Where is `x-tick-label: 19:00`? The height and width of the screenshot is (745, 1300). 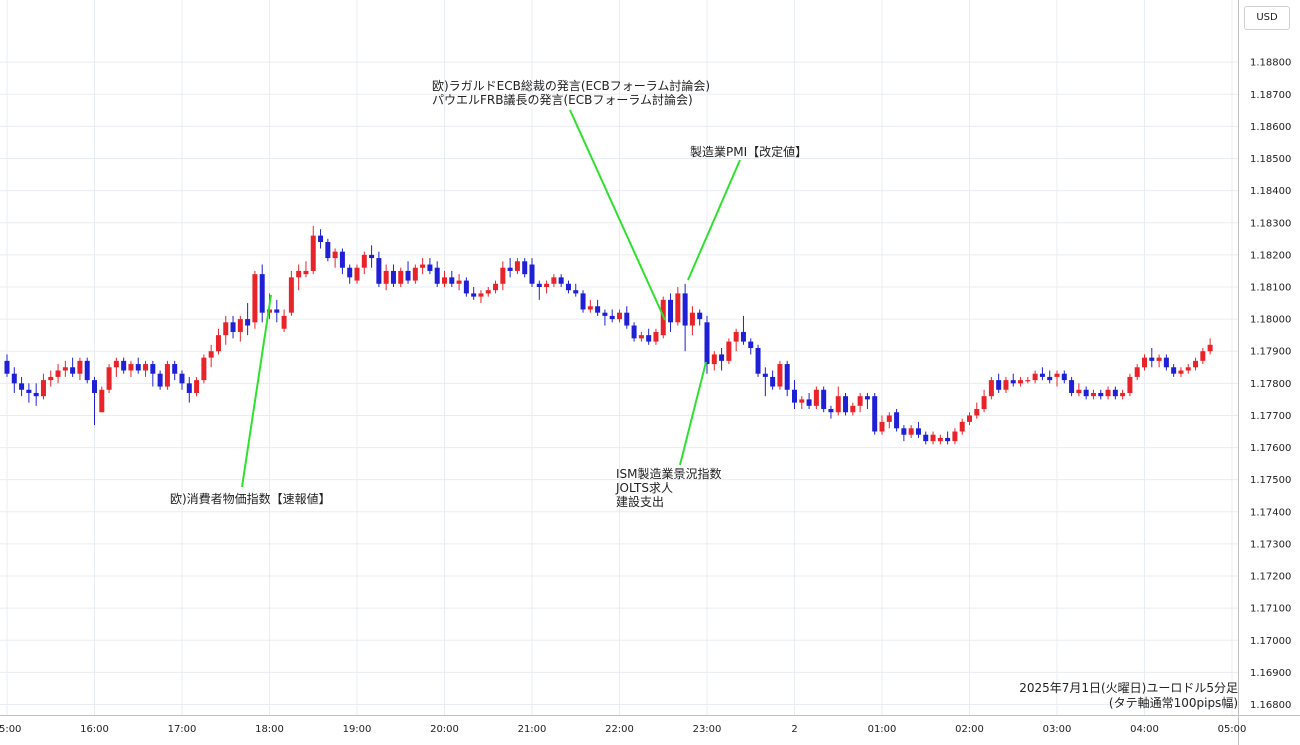 x-tick-label: 19:00 is located at coordinates (357, 729).